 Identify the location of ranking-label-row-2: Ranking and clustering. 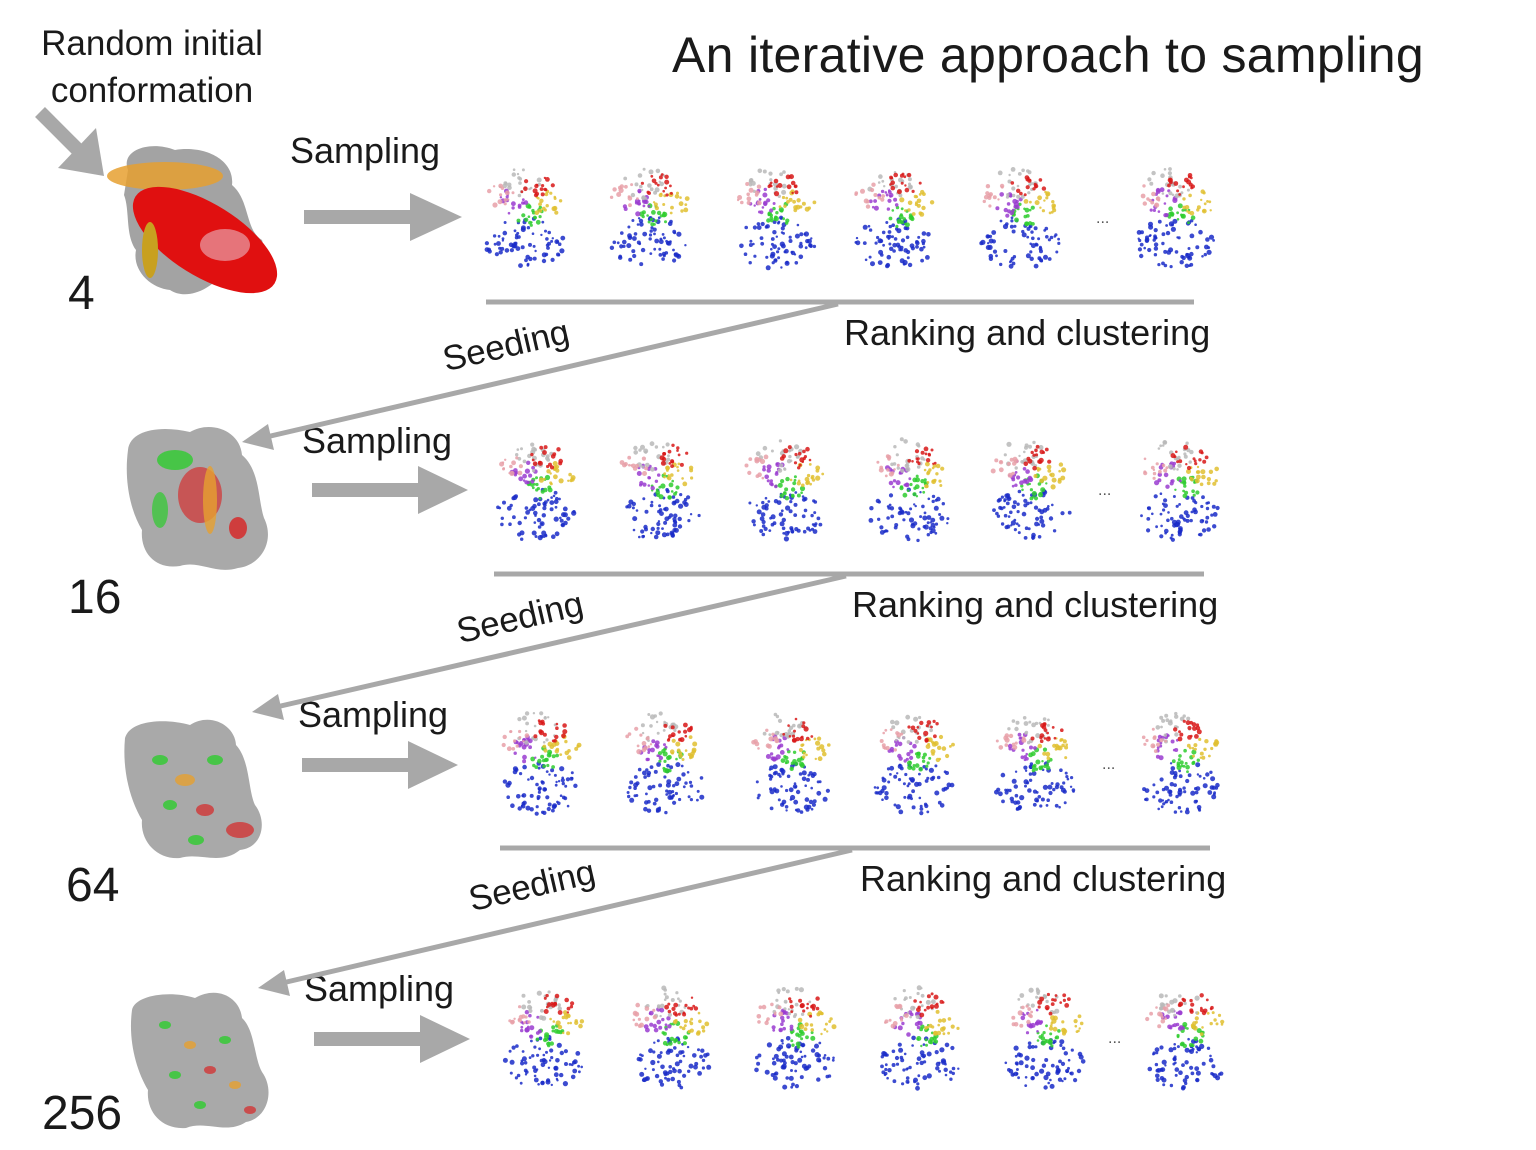
(1035, 604).